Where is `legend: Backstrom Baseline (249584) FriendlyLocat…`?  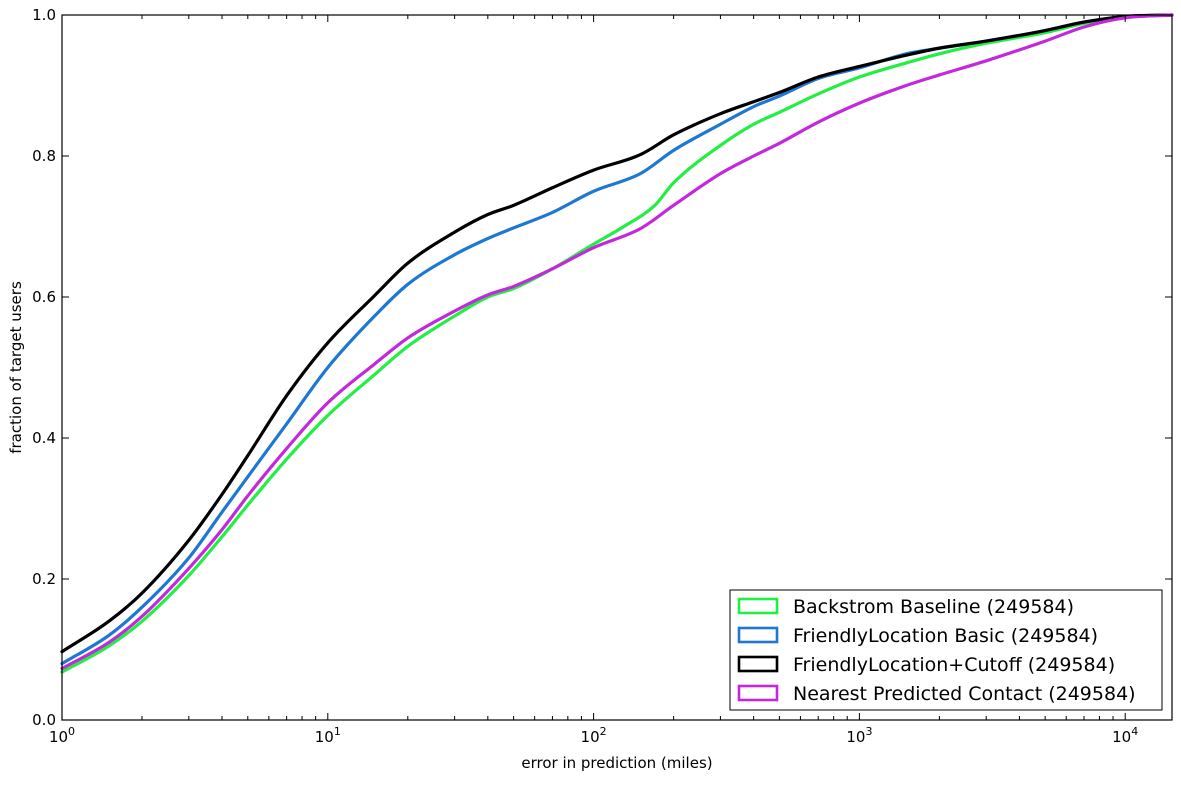
legend: Backstrom Baseline (249584) FriendlyLocat… is located at coordinates (946, 650).